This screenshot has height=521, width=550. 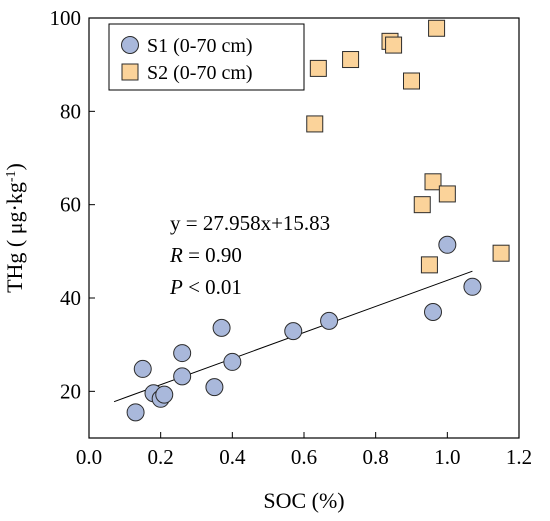 What do you see at coordinates (303, 500) in the screenshot?
I see `x-axis-title: SOC (%)` at bounding box center [303, 500].